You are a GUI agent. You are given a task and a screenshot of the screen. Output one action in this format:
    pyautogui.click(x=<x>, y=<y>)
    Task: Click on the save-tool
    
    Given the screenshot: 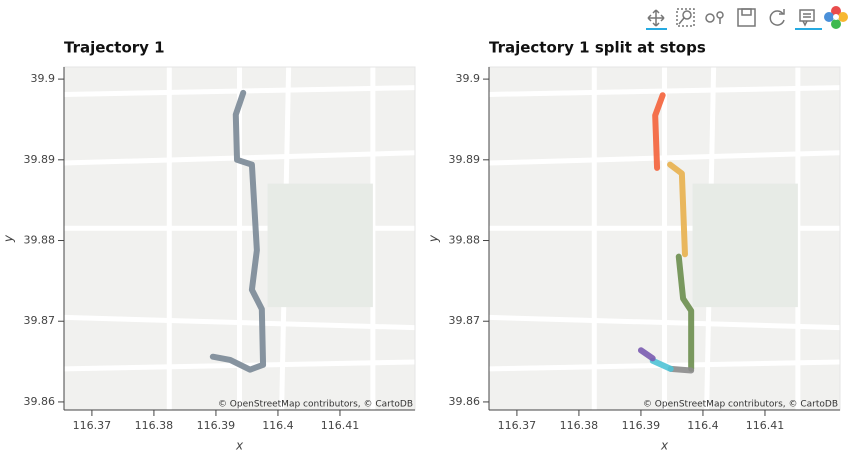 What is the action you would take?
    pyautogui.click(x=746, y=17)
    